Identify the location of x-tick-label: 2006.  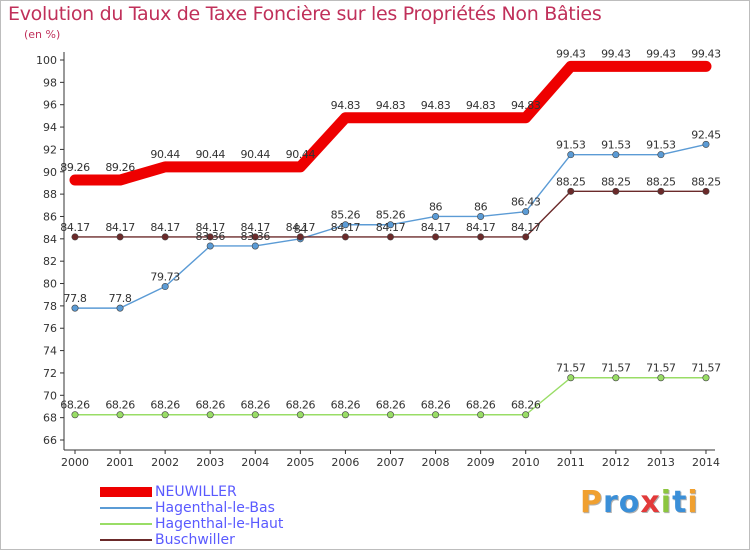
(345, 462).